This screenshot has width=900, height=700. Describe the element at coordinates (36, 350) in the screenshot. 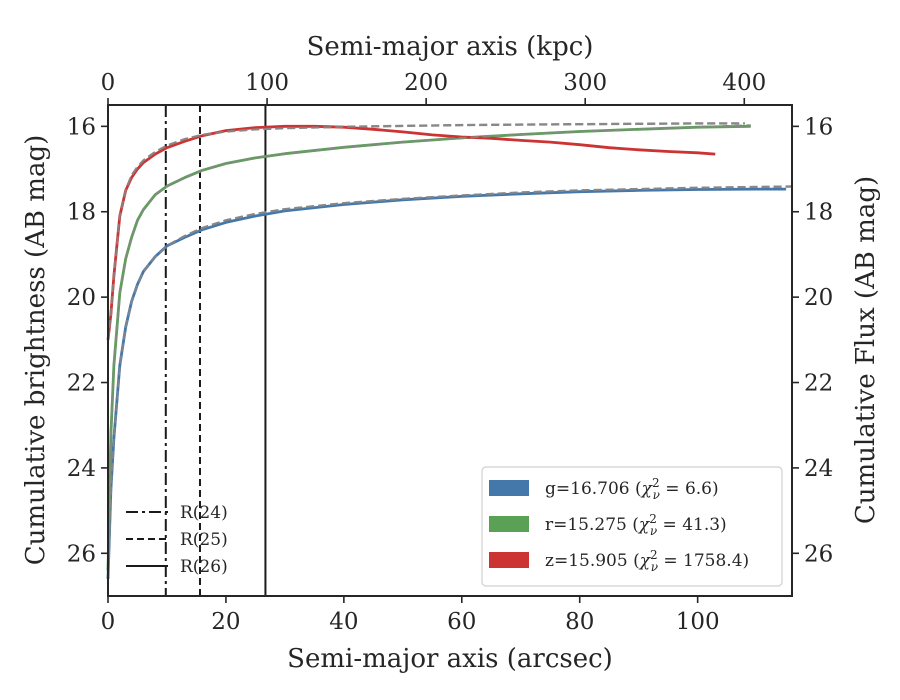

I see `y-axis-label: Cumulative brightness (AB mag)` at that location.